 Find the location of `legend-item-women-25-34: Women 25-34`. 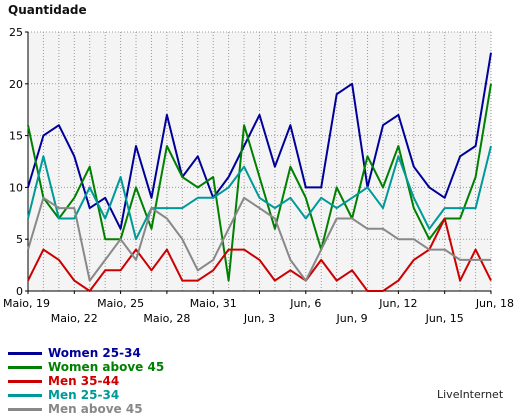

legend-item-women-25-34: Women 25-34 is located at coordinates (86, 353).